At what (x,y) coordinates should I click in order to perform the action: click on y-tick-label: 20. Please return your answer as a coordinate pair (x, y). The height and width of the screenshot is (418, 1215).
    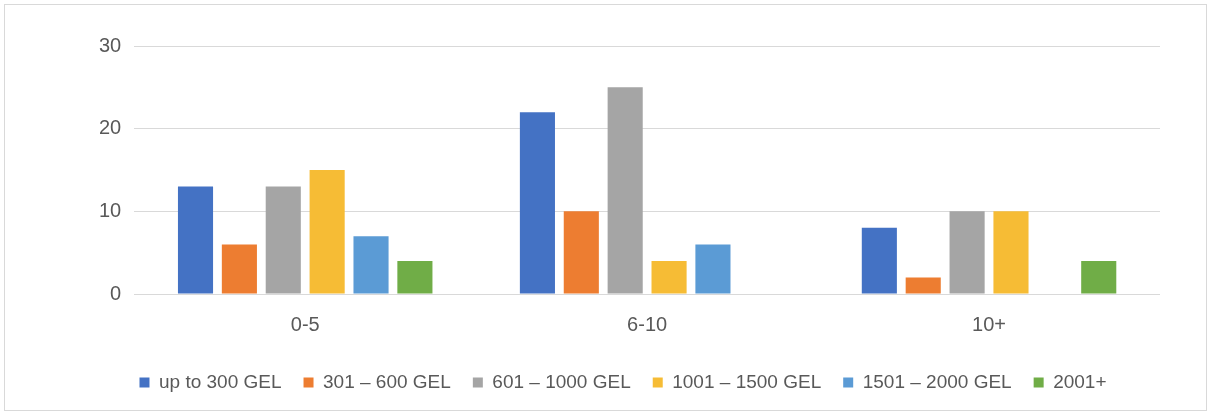
    Looking at the image, I should click on (110, 127).